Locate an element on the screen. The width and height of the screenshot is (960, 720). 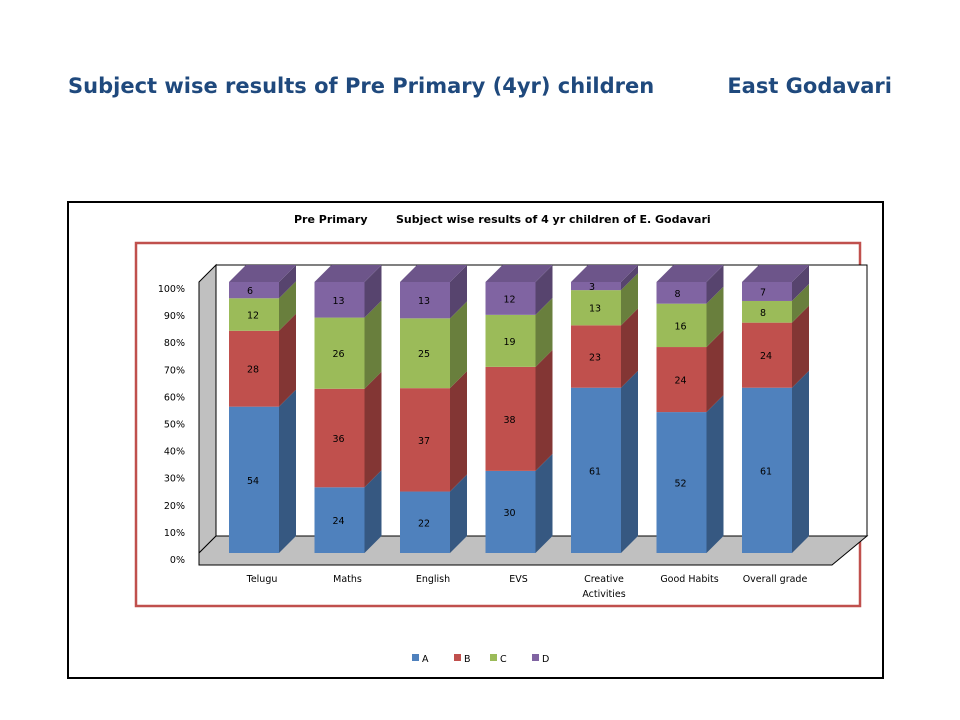
y-tick-label: 90% is located at coordinates (174, 316).